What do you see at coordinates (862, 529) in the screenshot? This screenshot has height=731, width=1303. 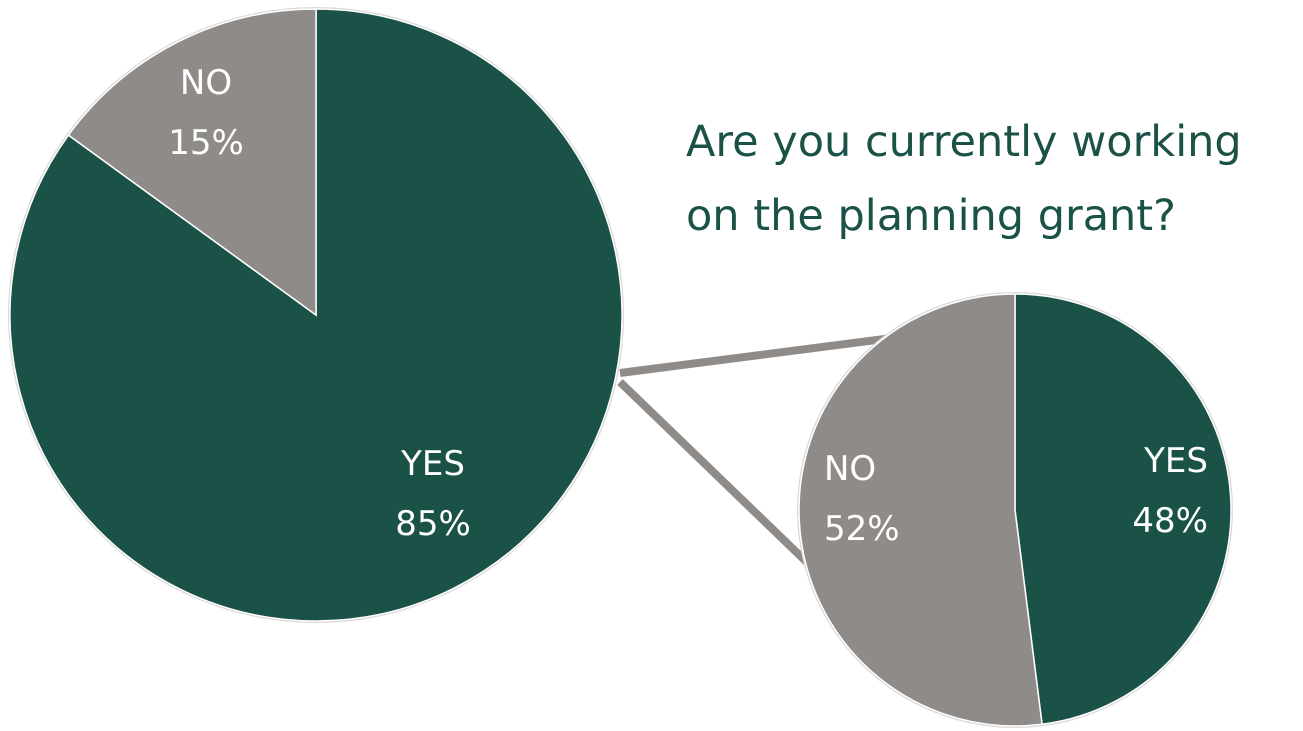 I see `detail-pie-slice-no-value-label: 52%` at bounding box center [862, 529].